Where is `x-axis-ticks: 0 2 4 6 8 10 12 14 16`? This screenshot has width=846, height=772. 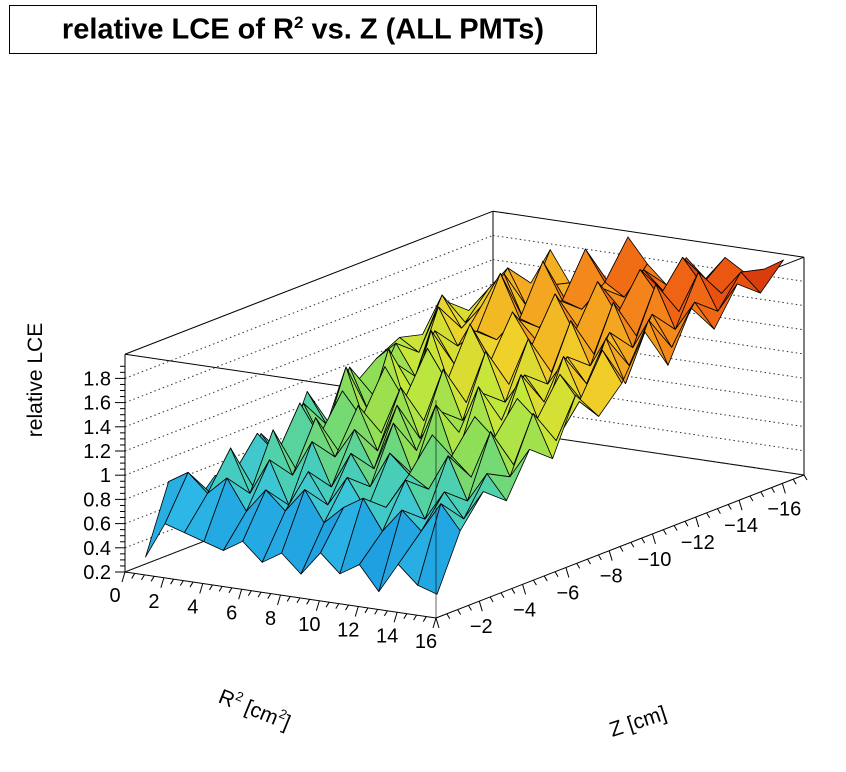 x-axis-ticks: 0 2 4 6 8 10 12 14 16 is located at coordinates (273, 612).